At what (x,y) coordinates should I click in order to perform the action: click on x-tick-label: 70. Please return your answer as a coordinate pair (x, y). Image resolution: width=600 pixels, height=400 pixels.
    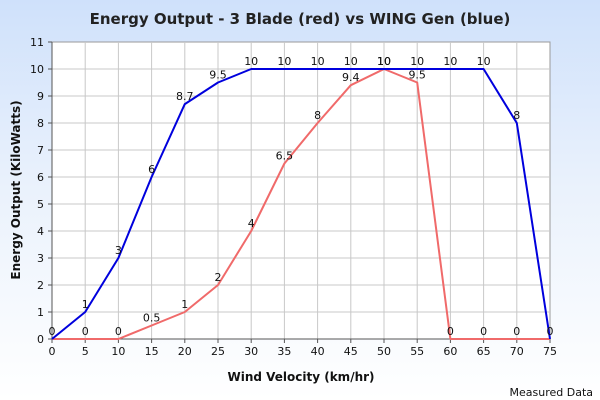
    Looking at the image, I should click on (517, 351).